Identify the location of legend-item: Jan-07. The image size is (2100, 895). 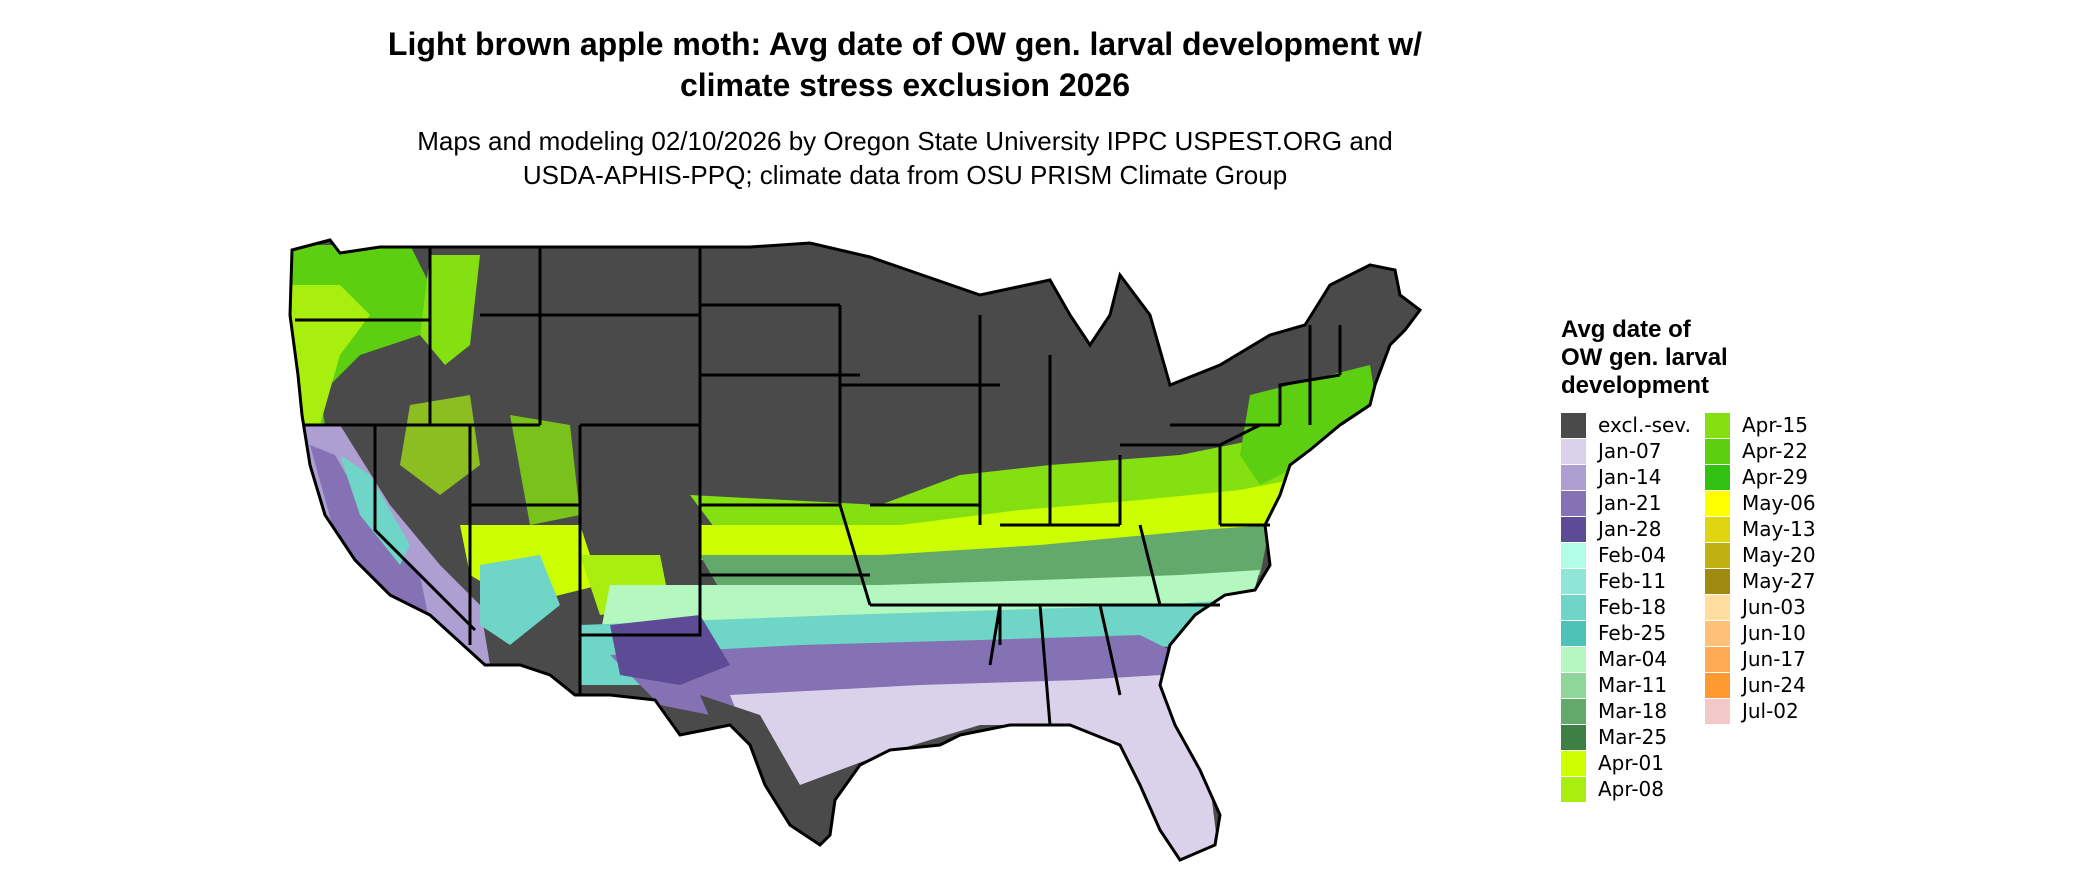
(1626, 451).